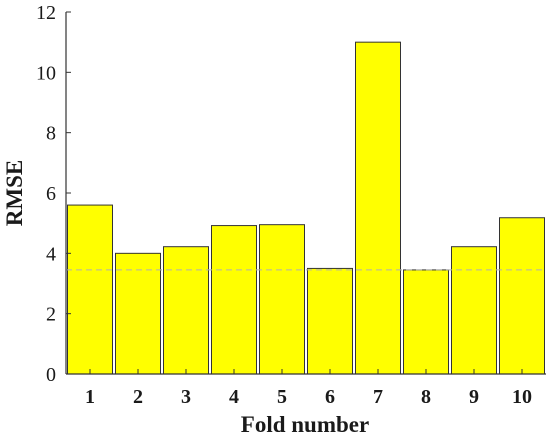 The image size is (550, 439). What do you see at coordinates (51, 194) in the screenshot?
I see `y-tick-label: 6` at bounding box center [51, 194].